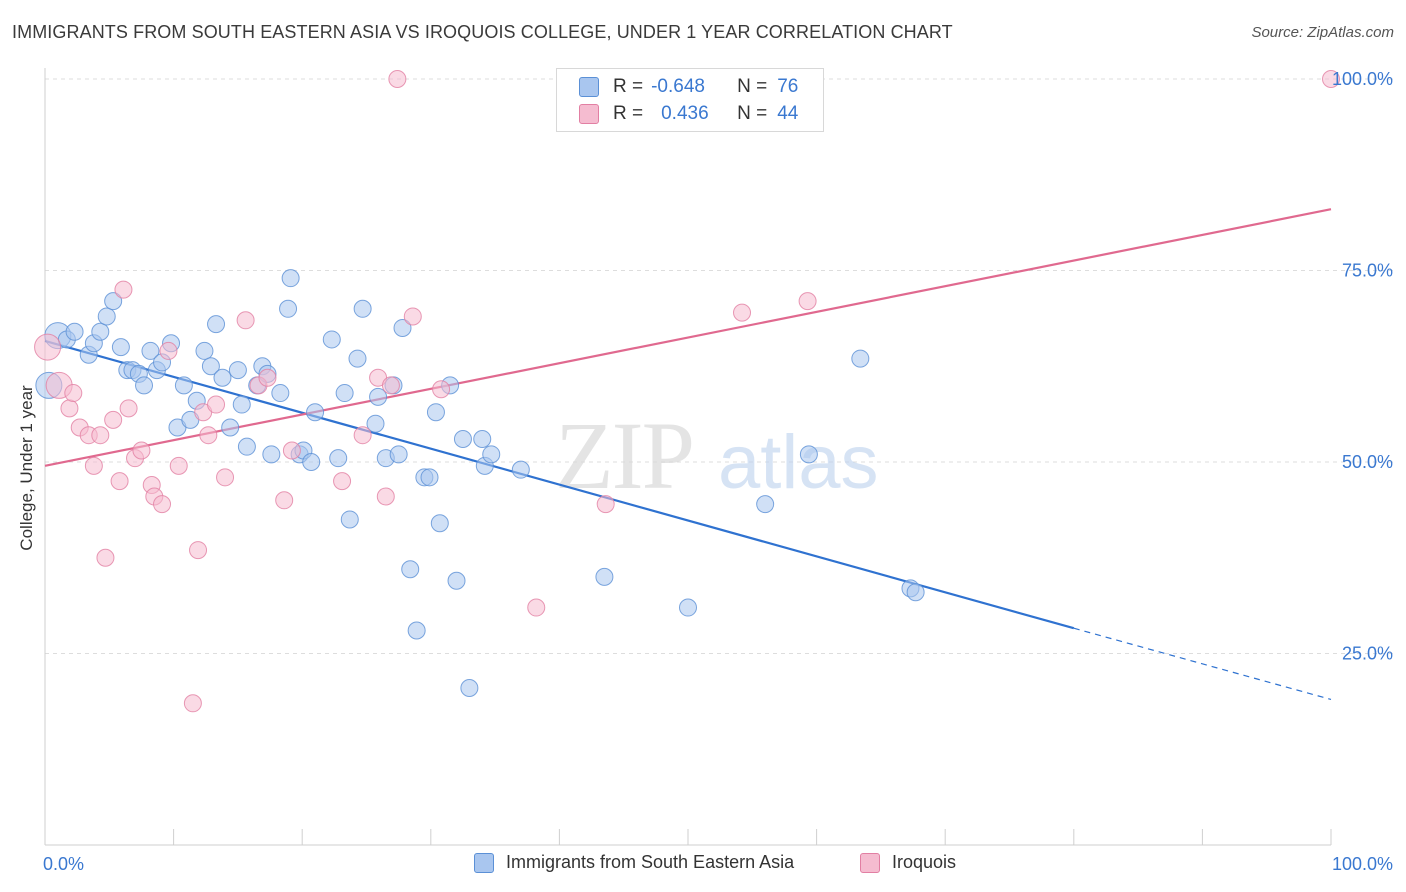 This screenshot has height=892, width=1406. Describe the element at coordinates (788, 113) in the screenshot. I see `legend-n-value: 44` at that location.